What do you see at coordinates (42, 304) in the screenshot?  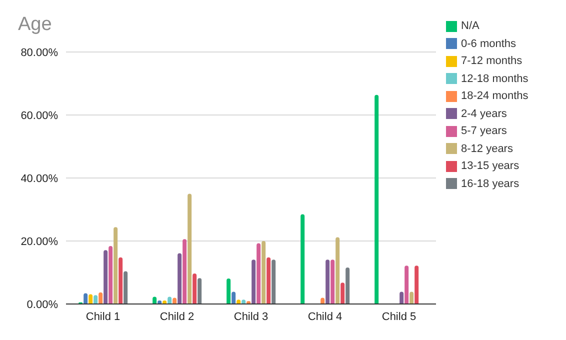 I see `y-tick-label: 0.00%` at bounding box center [42, 304].